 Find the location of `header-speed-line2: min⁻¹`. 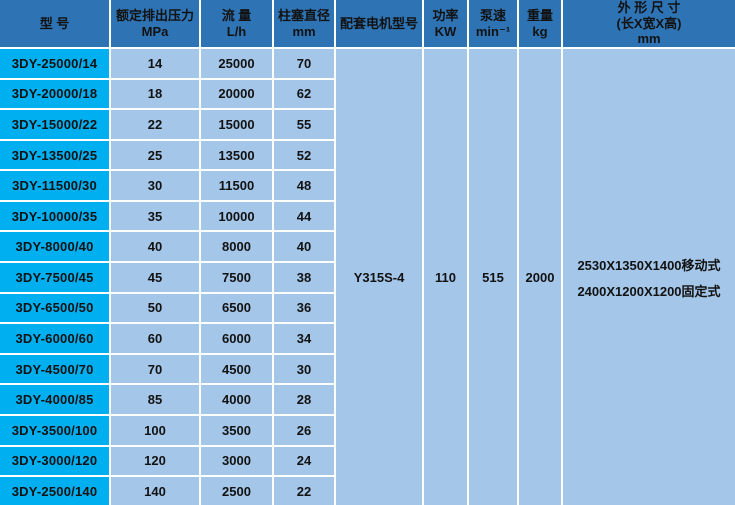

header-speed-line2: min⁻¹ is located at coordinates (493, 31).